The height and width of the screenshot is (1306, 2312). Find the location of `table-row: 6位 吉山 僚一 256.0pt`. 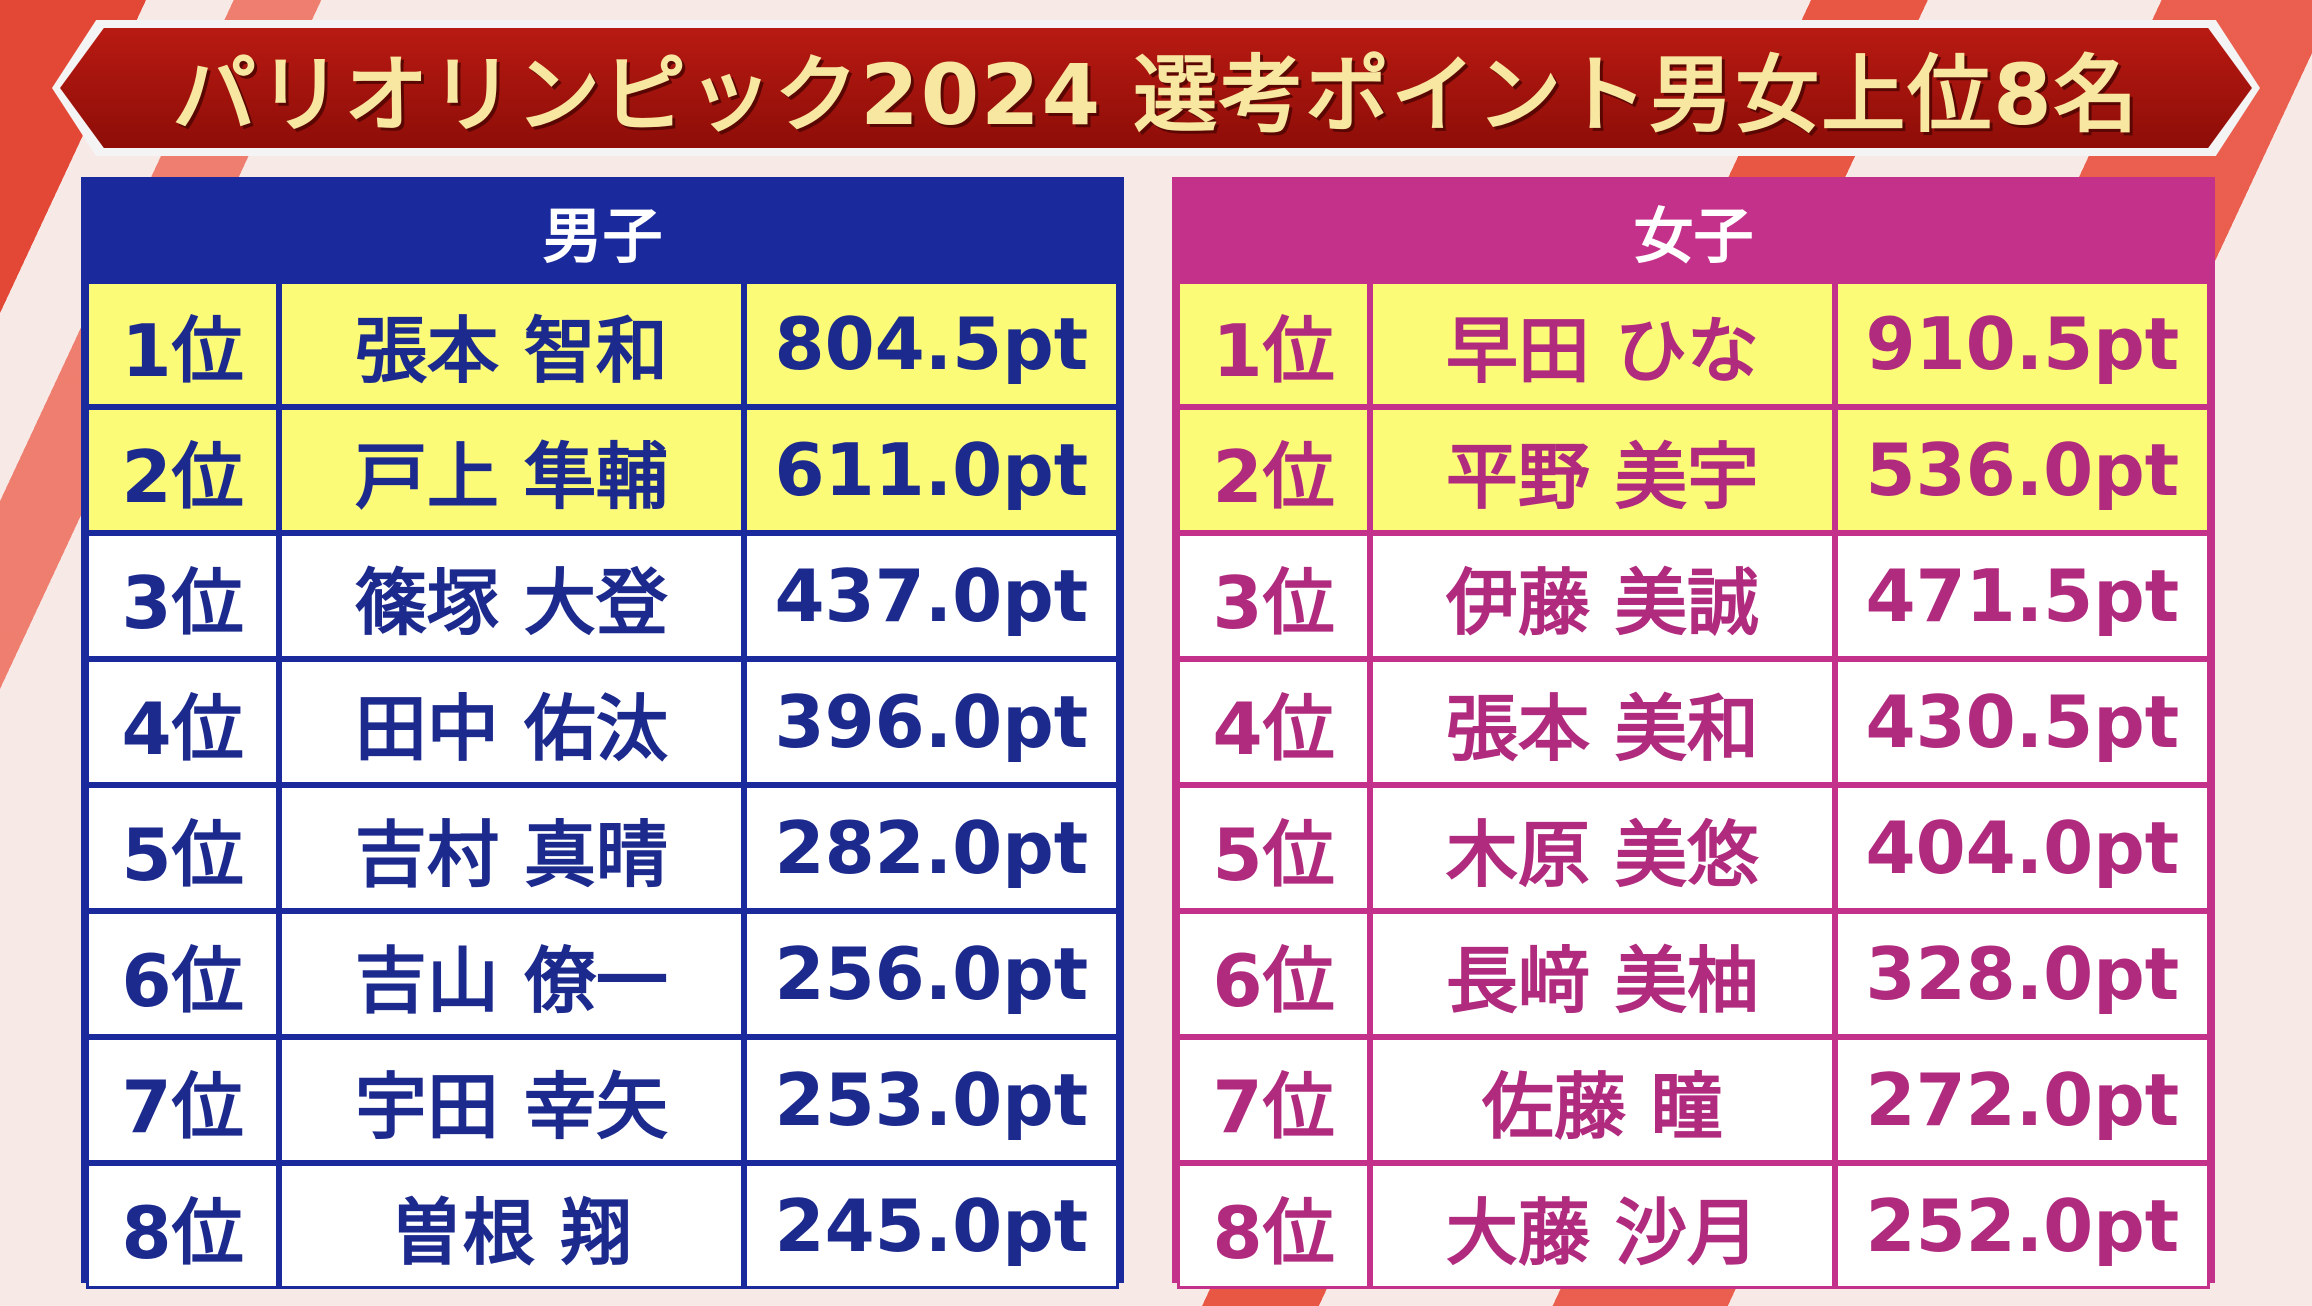

table-row: 6位 吉山 僚一 256.0pt is located at coordinates (602, 974).